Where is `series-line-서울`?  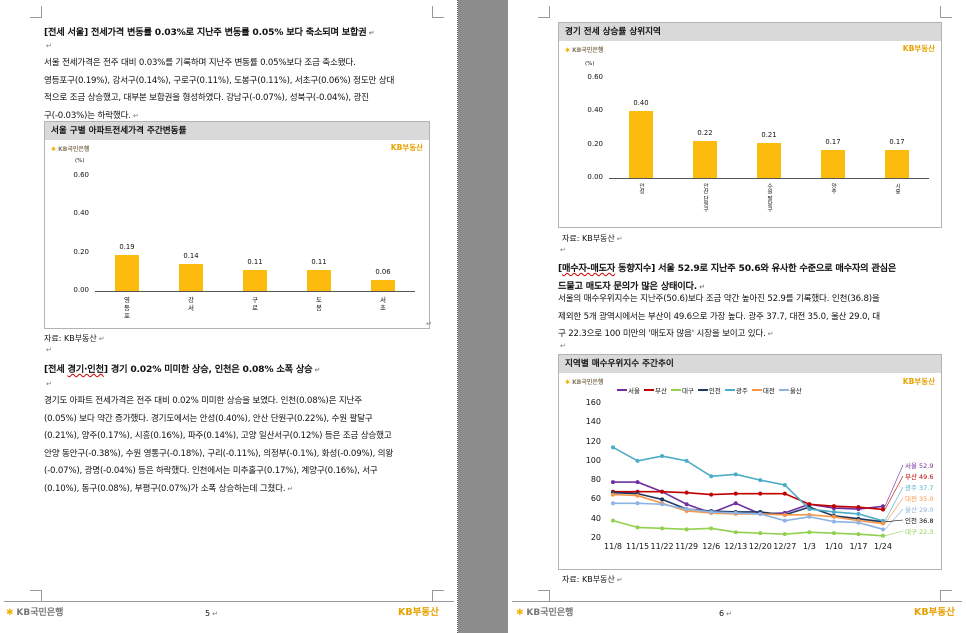 series-line-서울 is located at coordinates (748, 498).